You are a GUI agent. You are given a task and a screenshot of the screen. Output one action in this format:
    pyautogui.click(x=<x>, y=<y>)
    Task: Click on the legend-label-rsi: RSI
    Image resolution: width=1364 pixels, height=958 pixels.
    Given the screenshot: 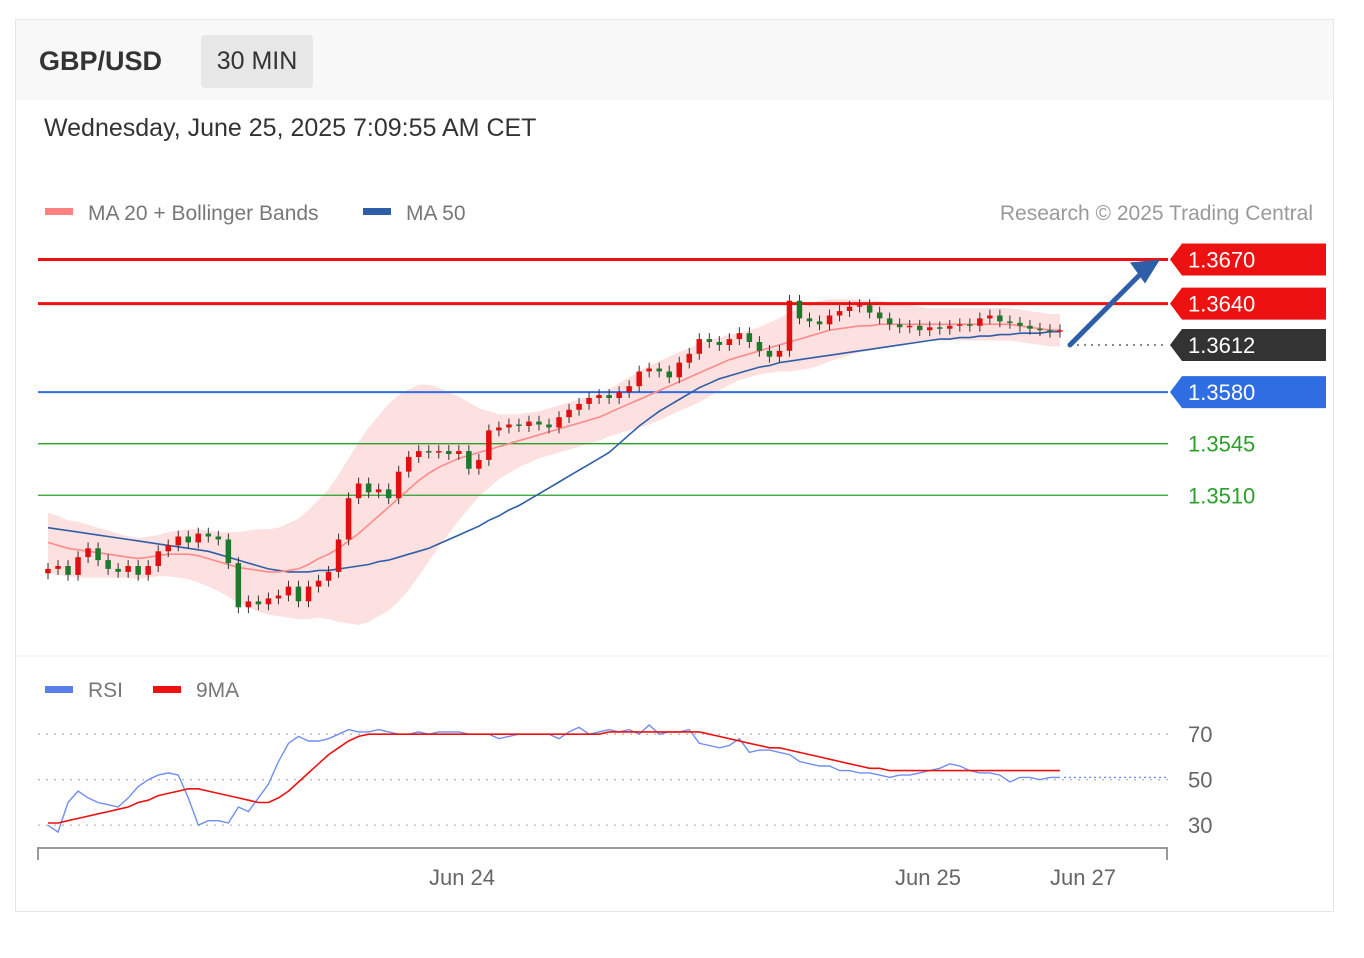 What is the action you would take?
    pyautogui.click(x=105, y=690)
    